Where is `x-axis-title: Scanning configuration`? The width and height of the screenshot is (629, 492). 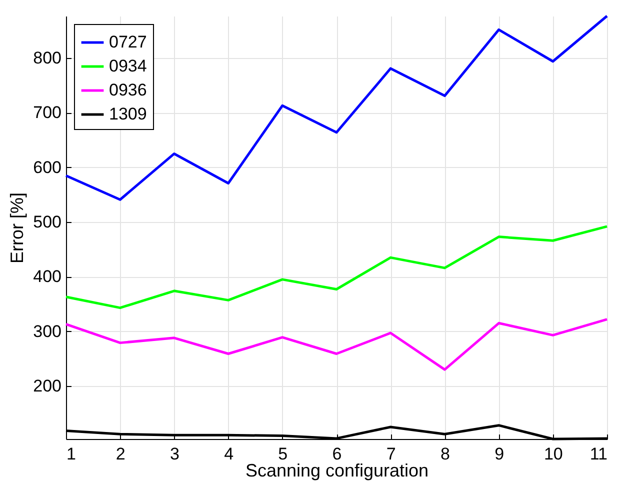
x-axis-title: Scanning configuration is located at coordinates (337, 470).